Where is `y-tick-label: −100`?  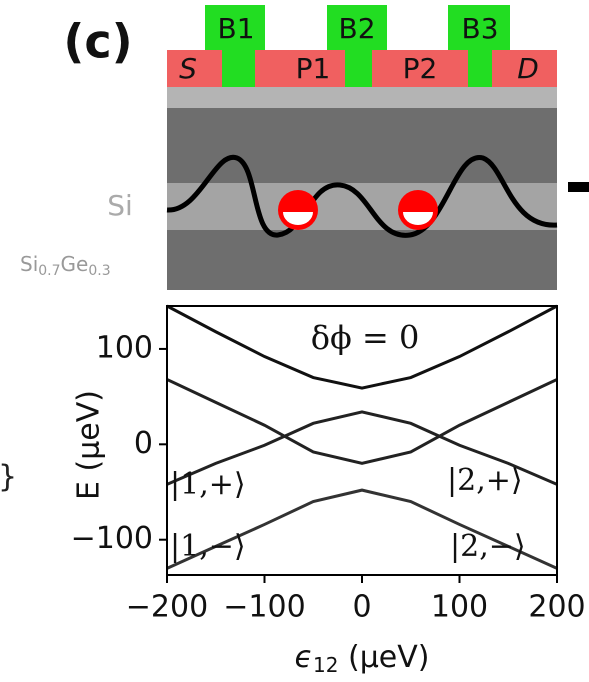
y-tick-label: −100 is located at coordinates (112, 538).